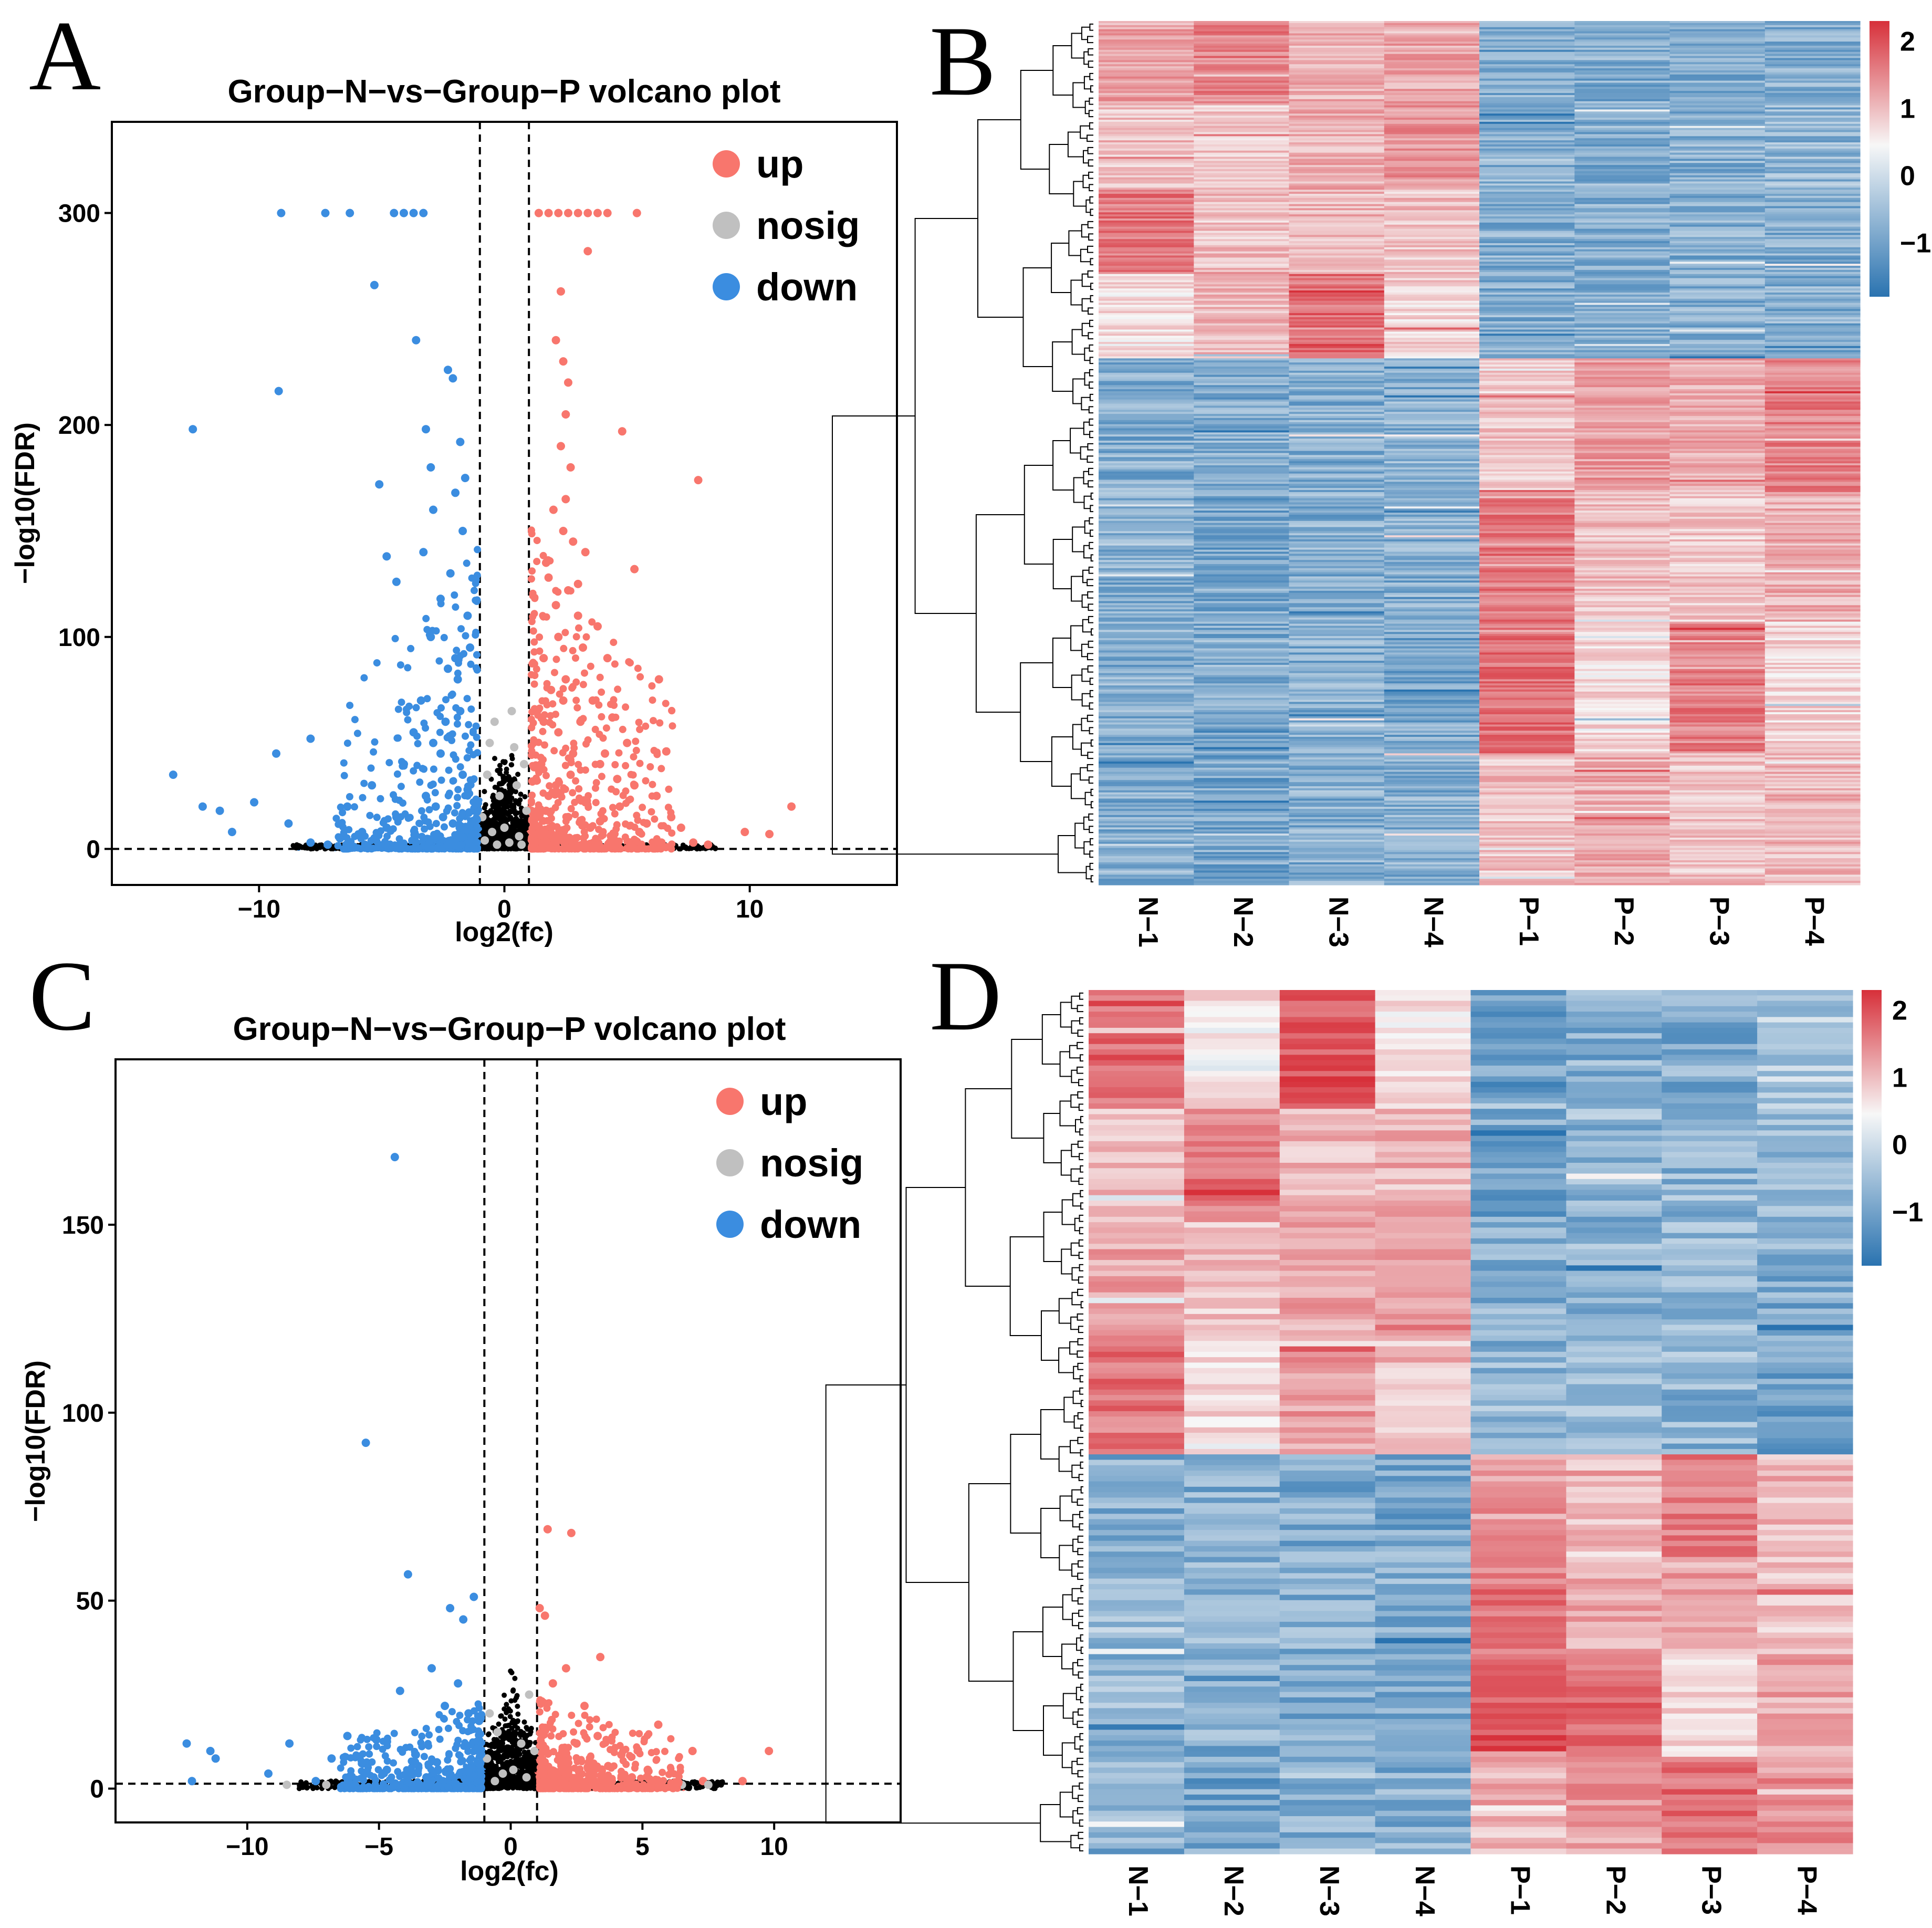 The width and height of the screenshot is (1932, 1928). Describe the element at coordinates (727, 286) in the screenshot. I see `legend-swatch-down` at that location.